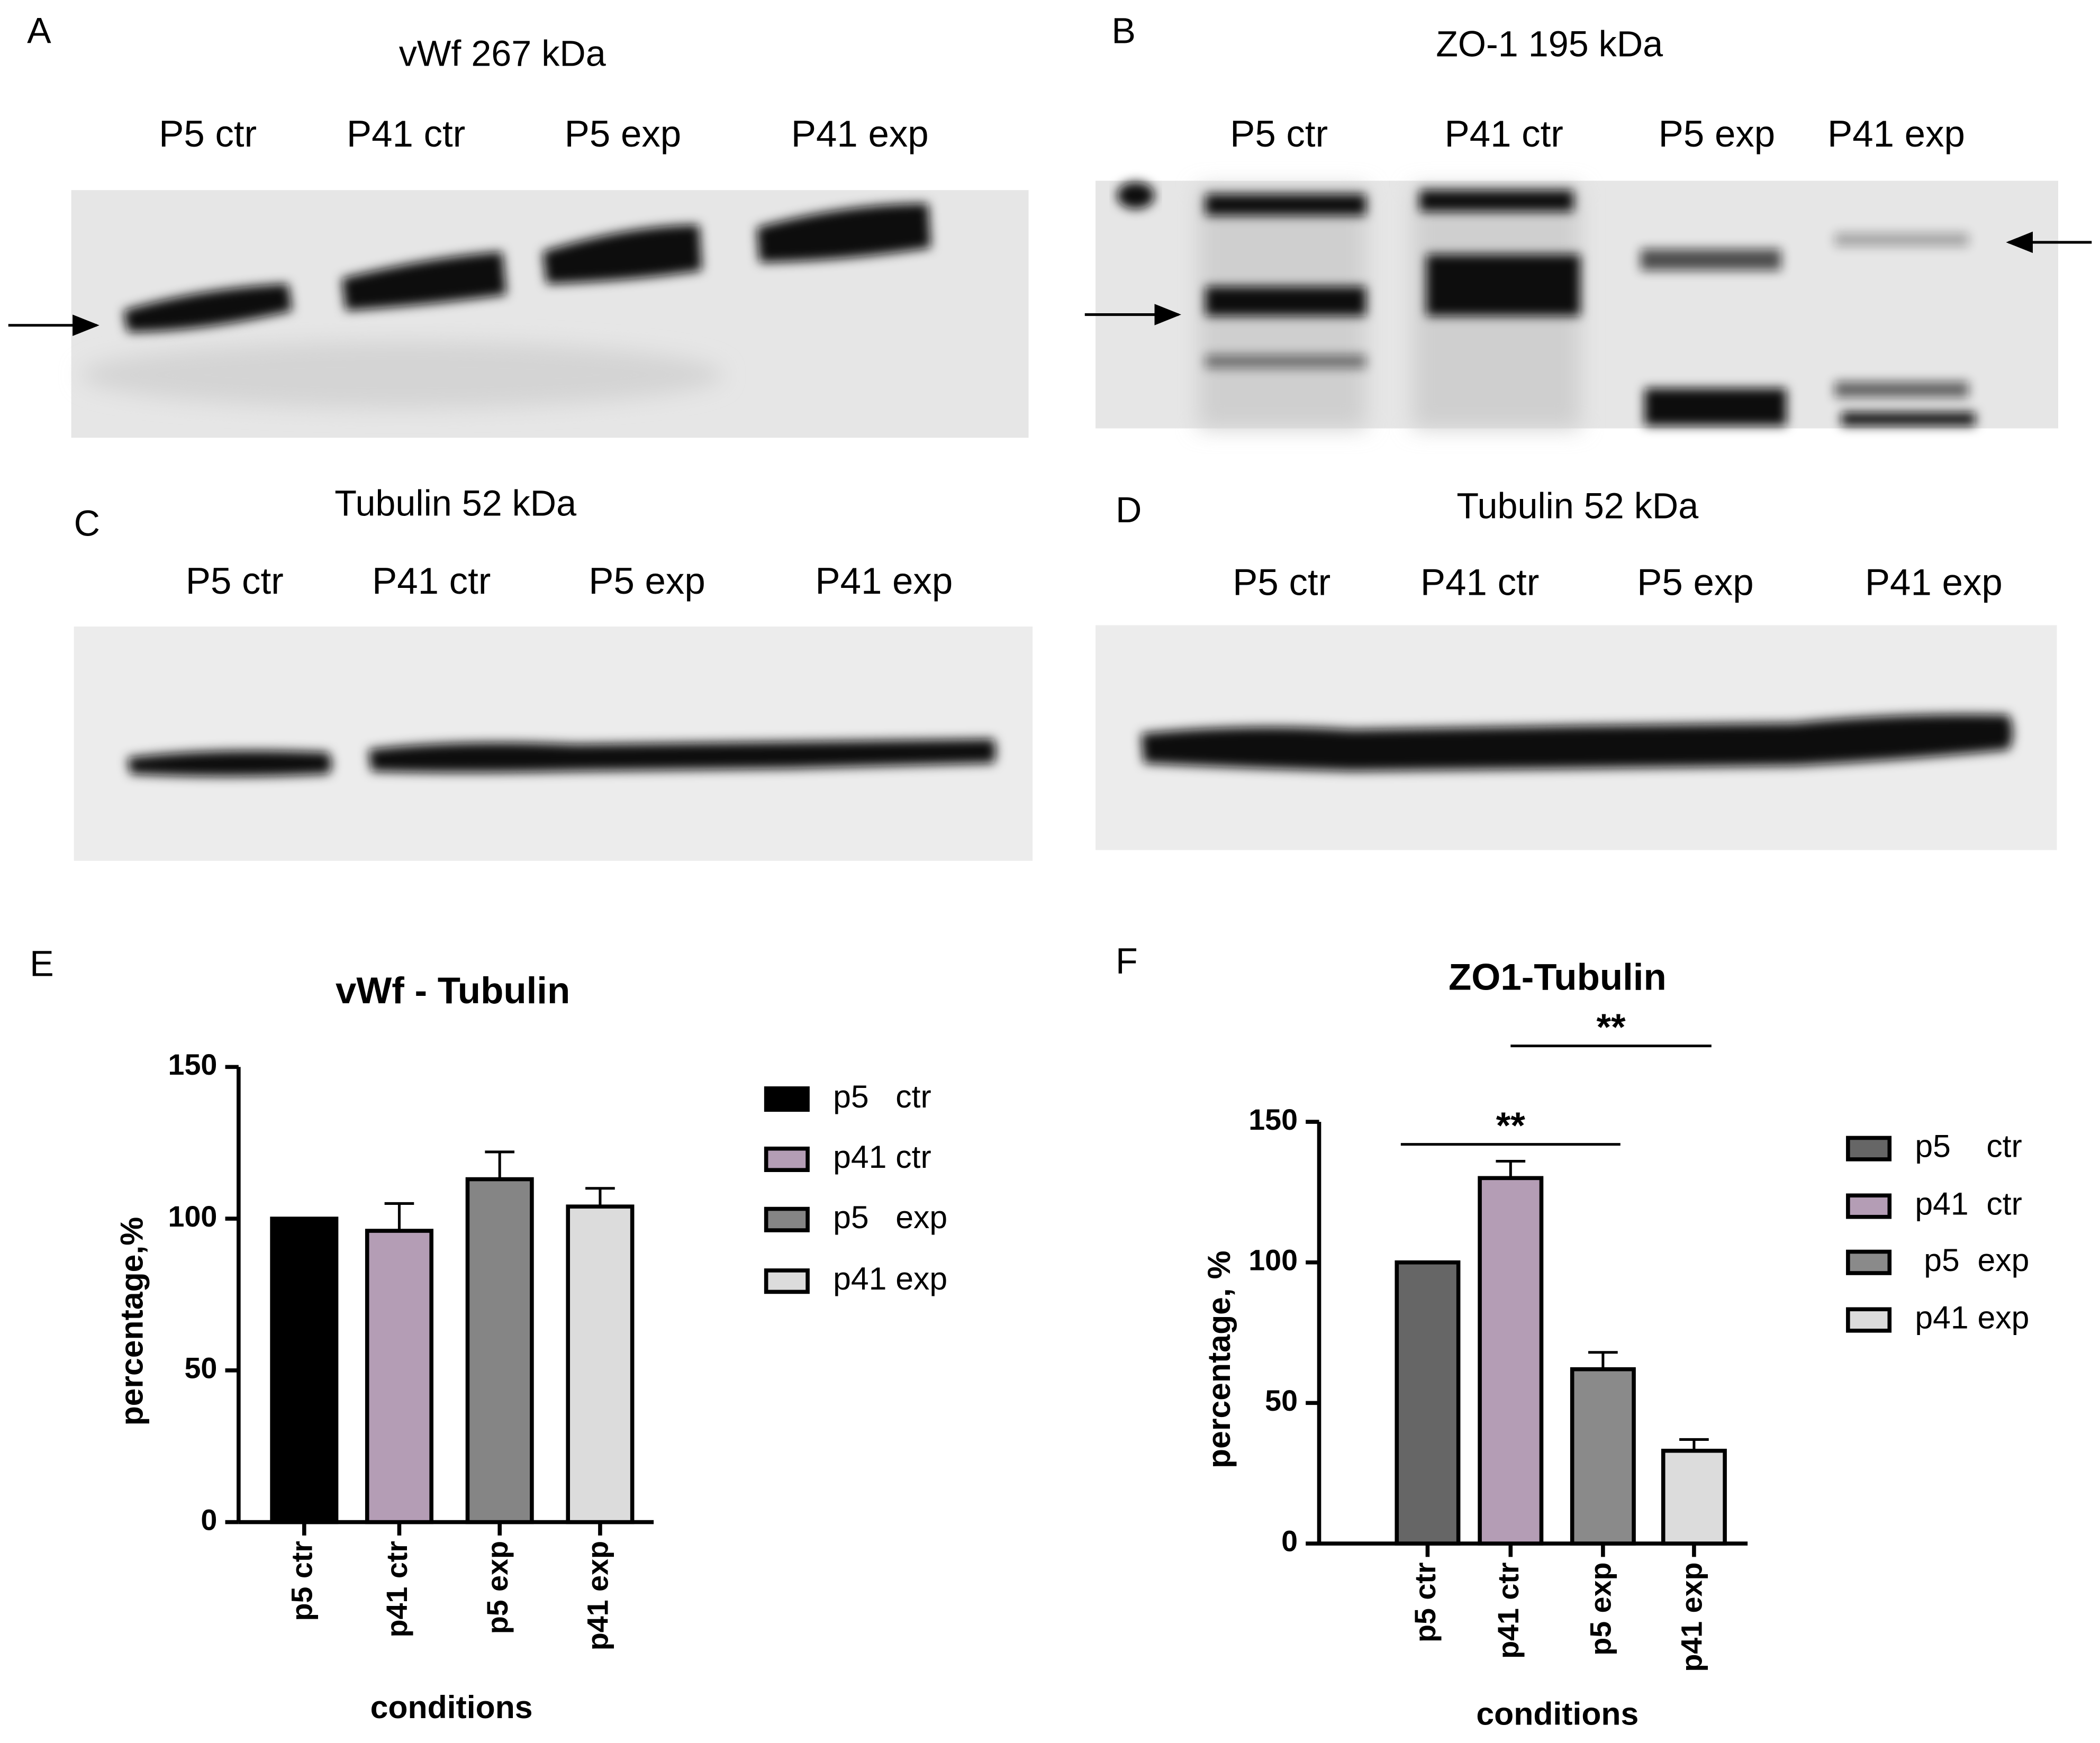 This screenshot has height=1743, width=2100. I want to click on panel-label: C, so click(87, 523).